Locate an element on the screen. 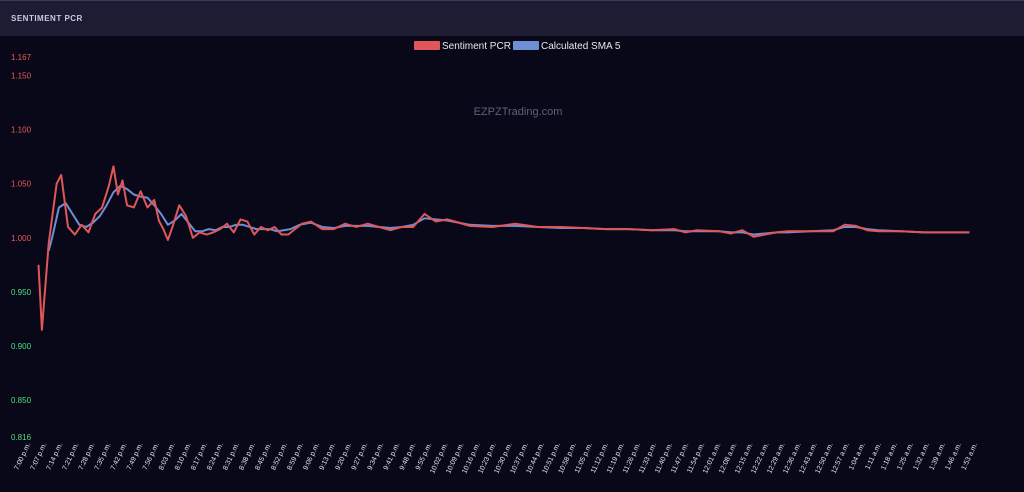  y-tick-label: 0.950 is located at coordinates (21, 292).